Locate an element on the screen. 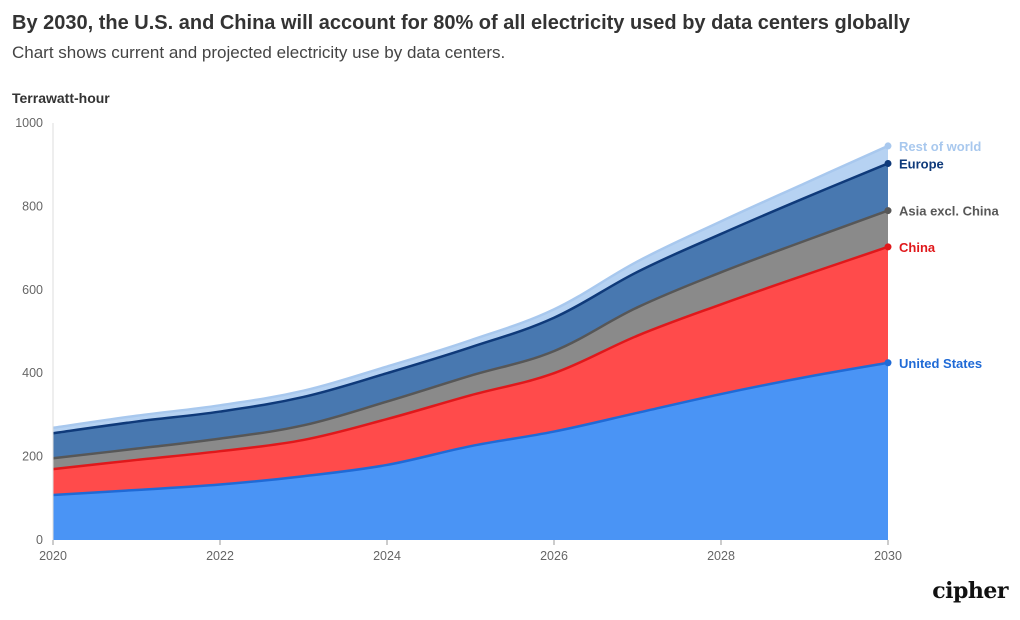 This screenshot has height=620, width=1020. x-tick-label: 2026 is located at coordinates (554, 556).